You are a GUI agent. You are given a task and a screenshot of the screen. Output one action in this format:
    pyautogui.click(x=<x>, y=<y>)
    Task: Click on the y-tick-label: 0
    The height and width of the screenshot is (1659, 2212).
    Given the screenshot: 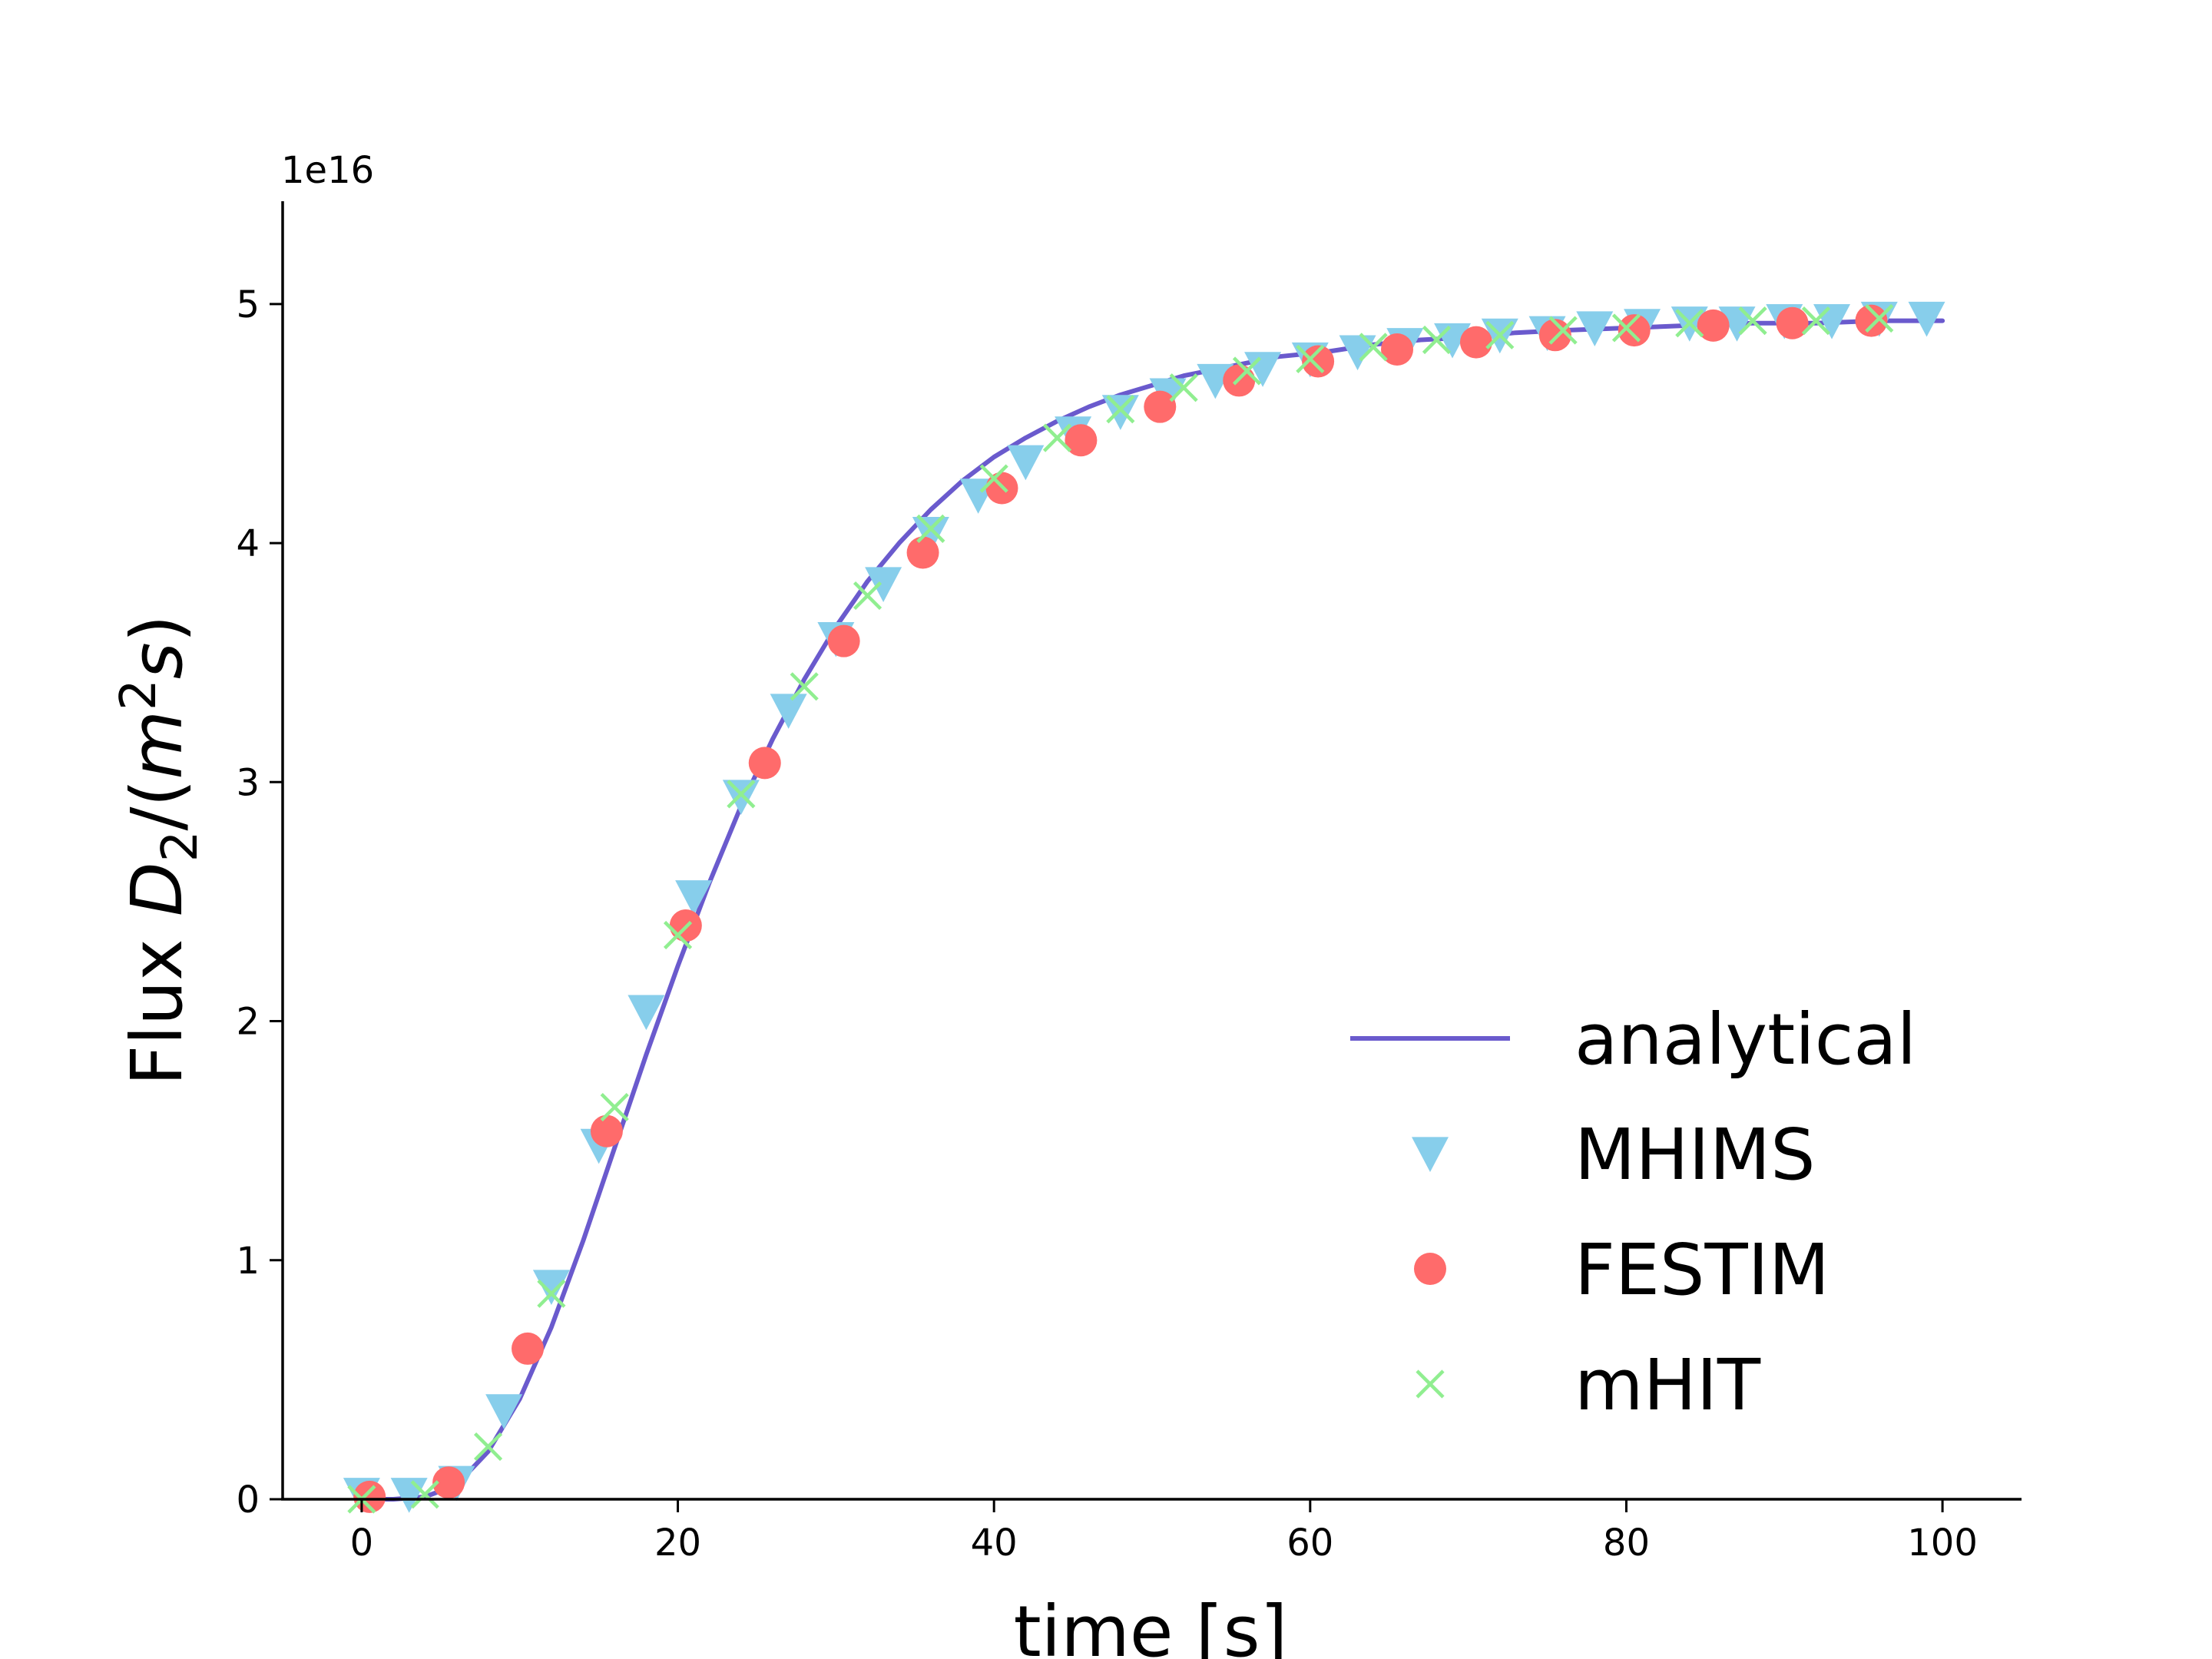 What is the action you would take?
    pyautogui.click(x=248, y=1500)
    